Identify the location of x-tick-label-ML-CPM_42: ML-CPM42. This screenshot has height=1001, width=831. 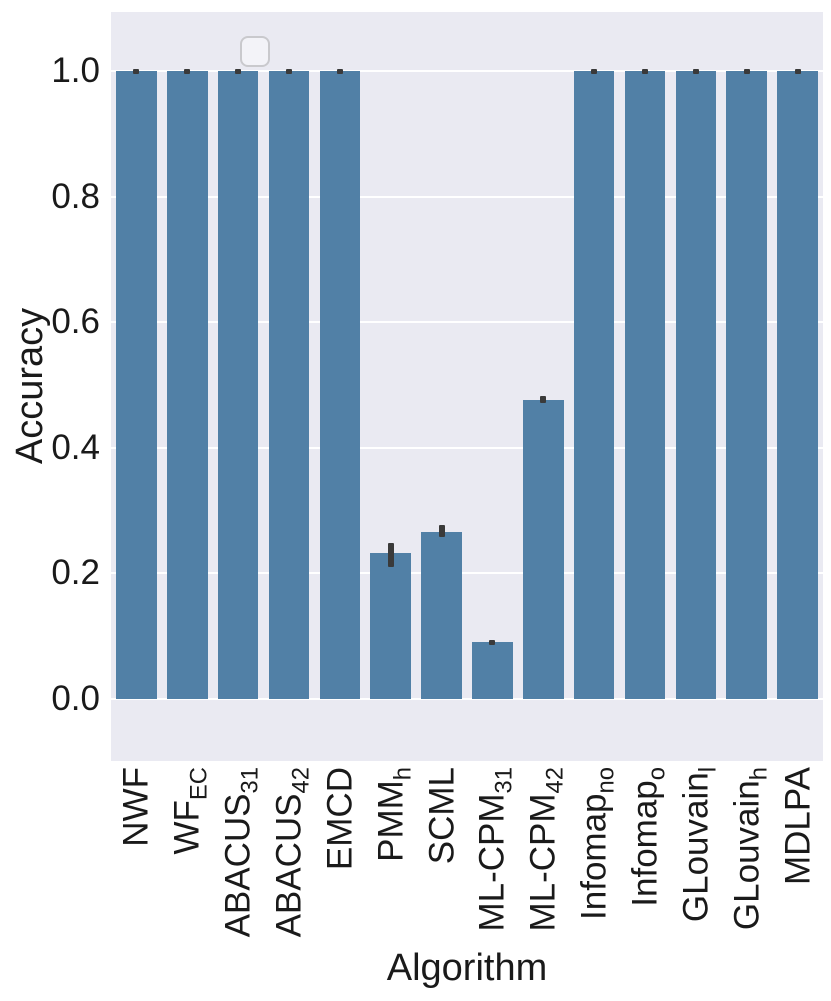
(546, 849).